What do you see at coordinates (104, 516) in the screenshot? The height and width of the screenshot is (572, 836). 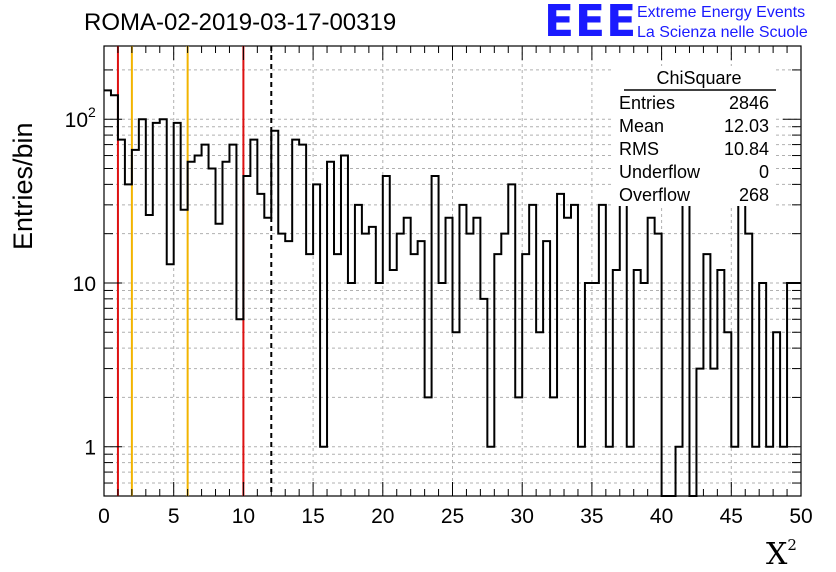 I see `x-tick-label: 0` at bounding box center [104, 516].